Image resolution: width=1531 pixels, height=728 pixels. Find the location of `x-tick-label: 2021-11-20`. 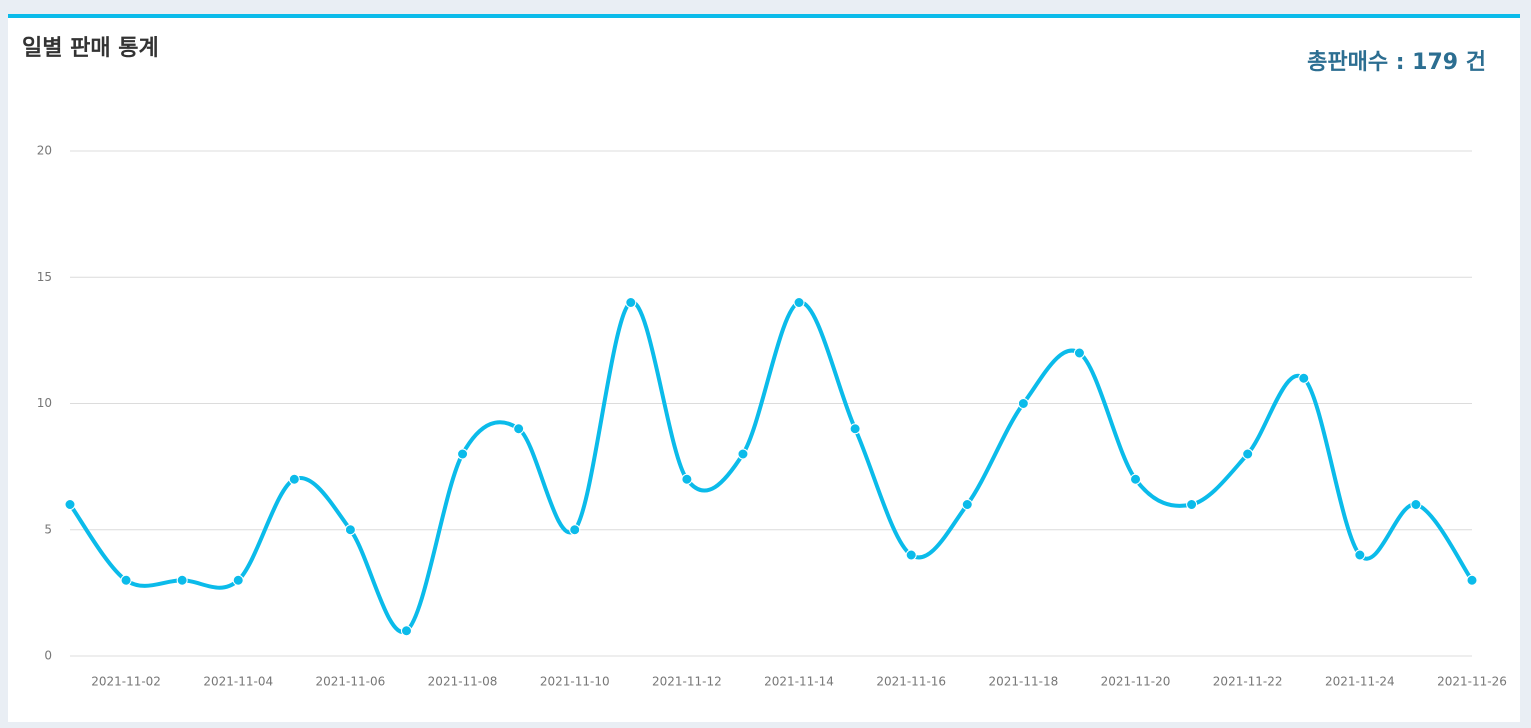

x-tick-label: 2021-11-20 is located at coordinates (1136, 682).